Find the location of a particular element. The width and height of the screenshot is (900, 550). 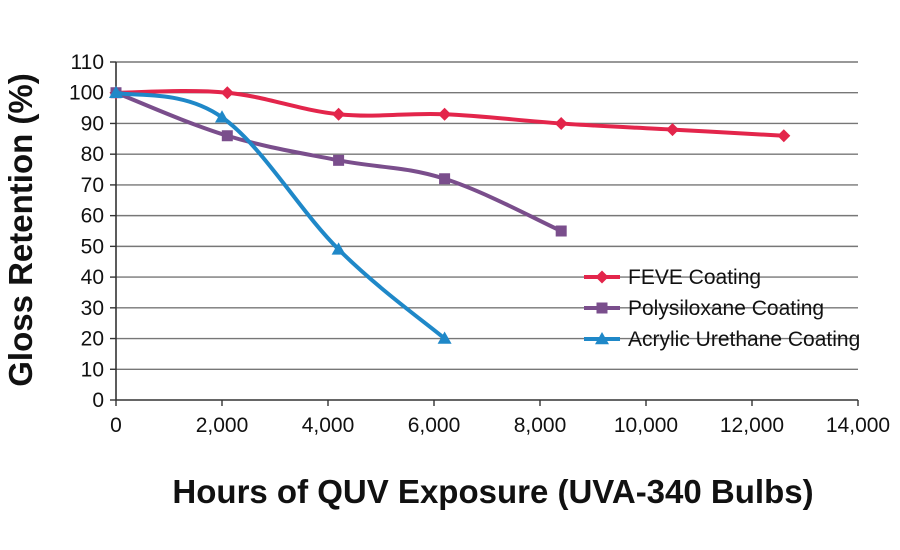

y-tick-label: 0 is located at coordinates (98, 400).